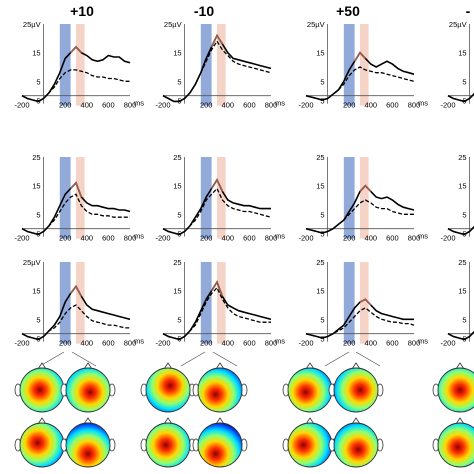 The height and width of the screenshot is (474, 474). Describe the element at coordinates (204, 11) in the screenshot. I see `column-title: -10` at that location.